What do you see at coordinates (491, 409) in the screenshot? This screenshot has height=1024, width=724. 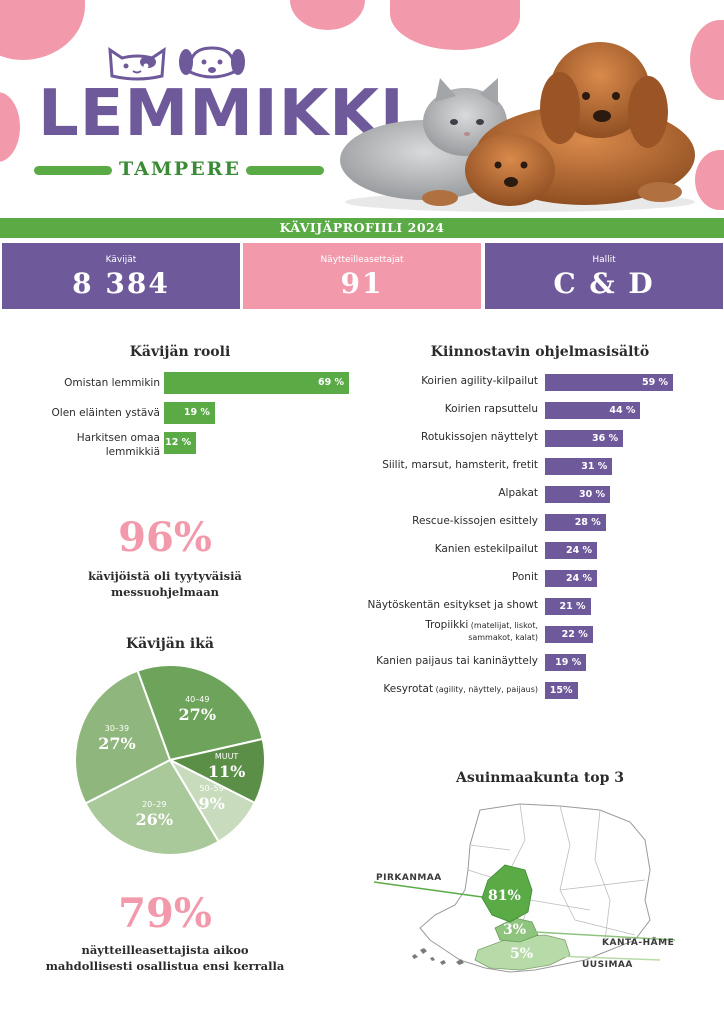 I see `program-bar-label: Koirien rapsuttelu` at bounding box center [491, 409].